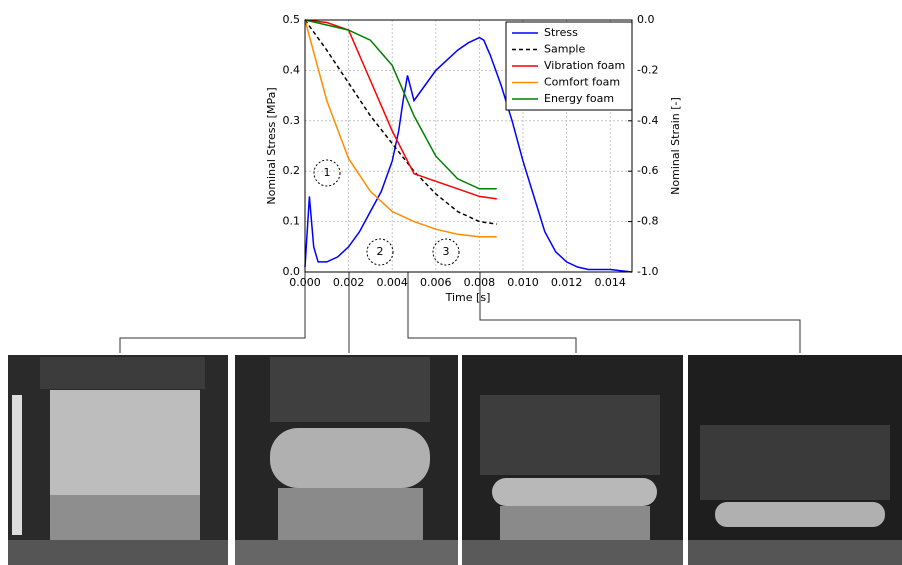  Describe the element at coordinates (480, 282) in the screenshot. I see `x-tick-label: 0.008` at that location.